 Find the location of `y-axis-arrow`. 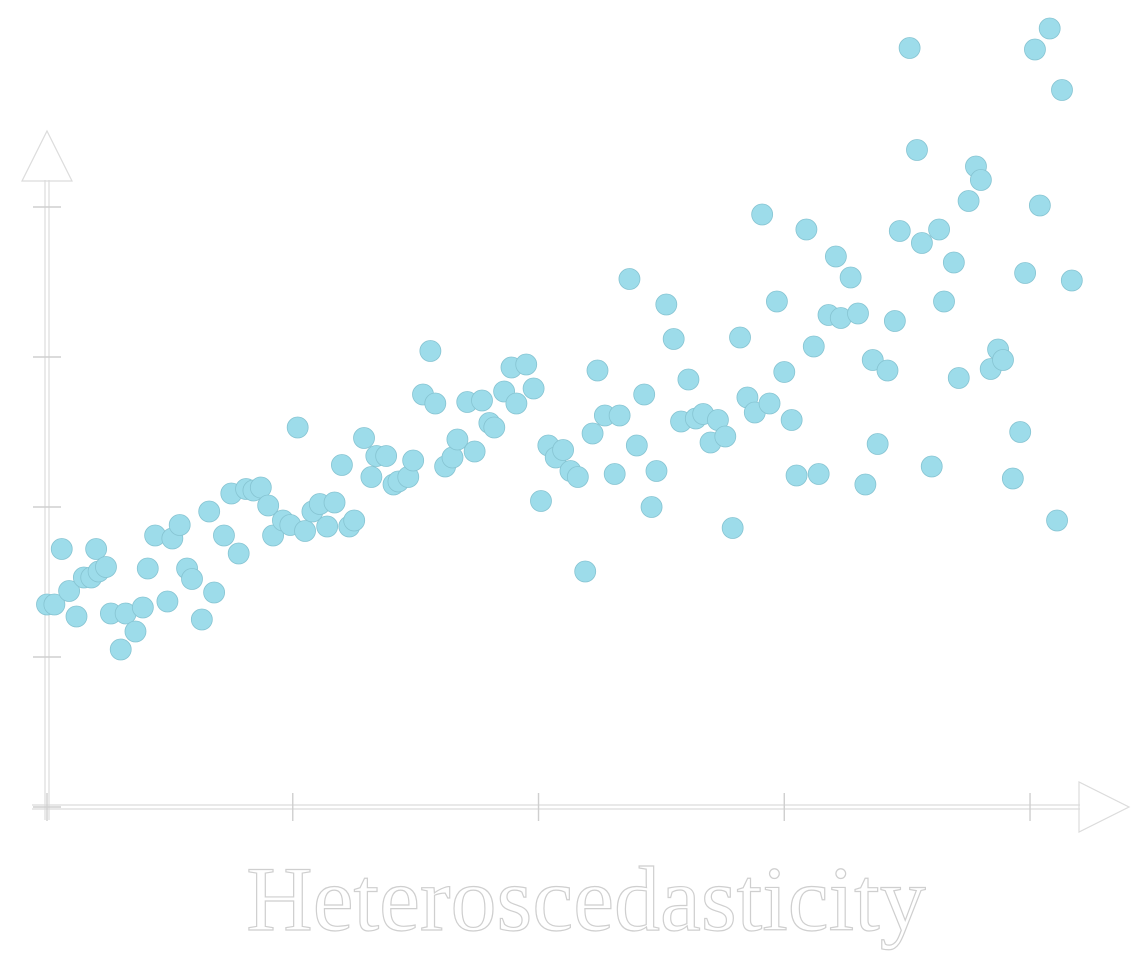

y-axis-arrow is located at coordinates (47, 155).